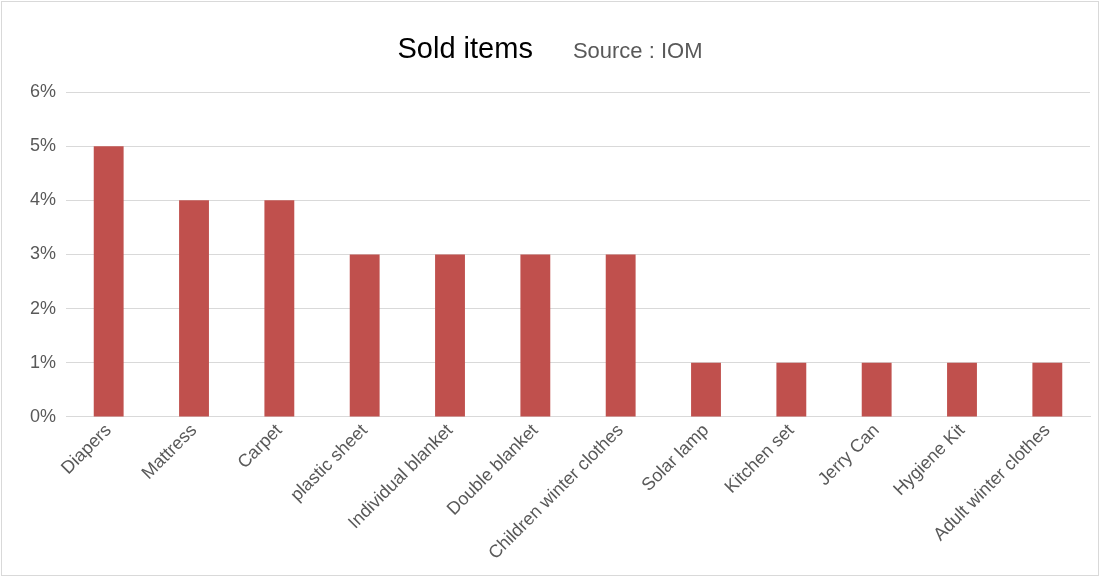 This screenshot has height=577, width=1100. What do you see at coordinates (43, 199) in the screenshot?
I see `y-tick-label: 4%` at bounding box center [43, 199].